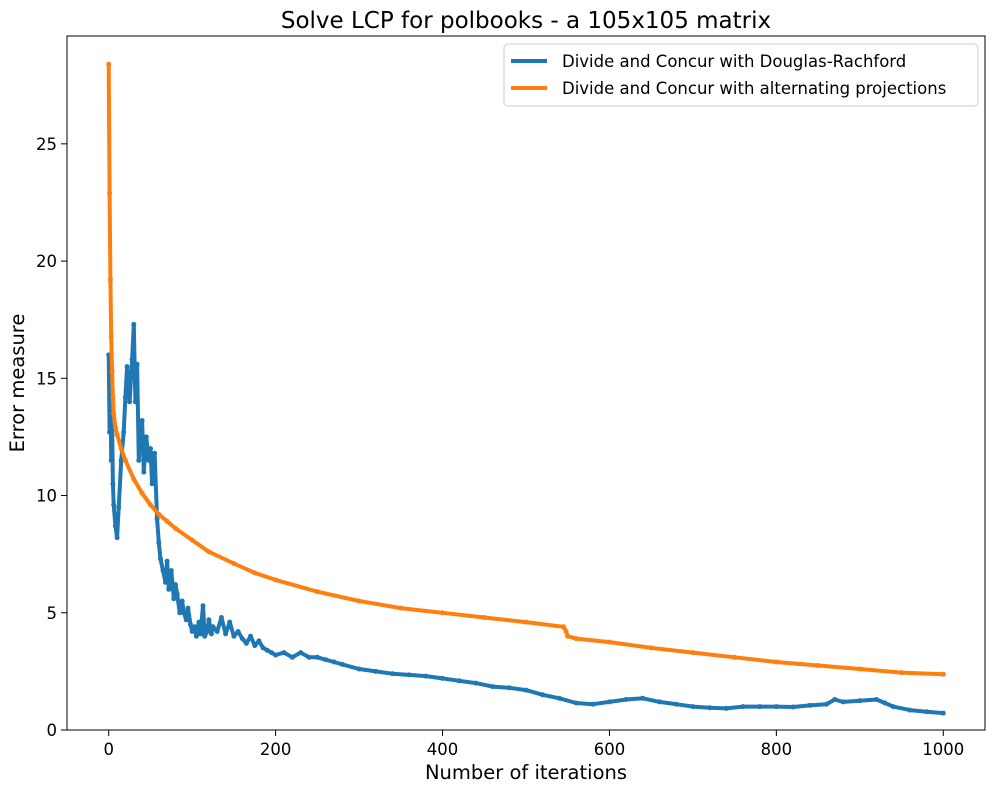 This screenshot has height=793, width=1008. Describe the element at coordinates (533, 744) in the screenshot. I see `x-axis-ticks: 0 200 400 600 800 1000` at that location.